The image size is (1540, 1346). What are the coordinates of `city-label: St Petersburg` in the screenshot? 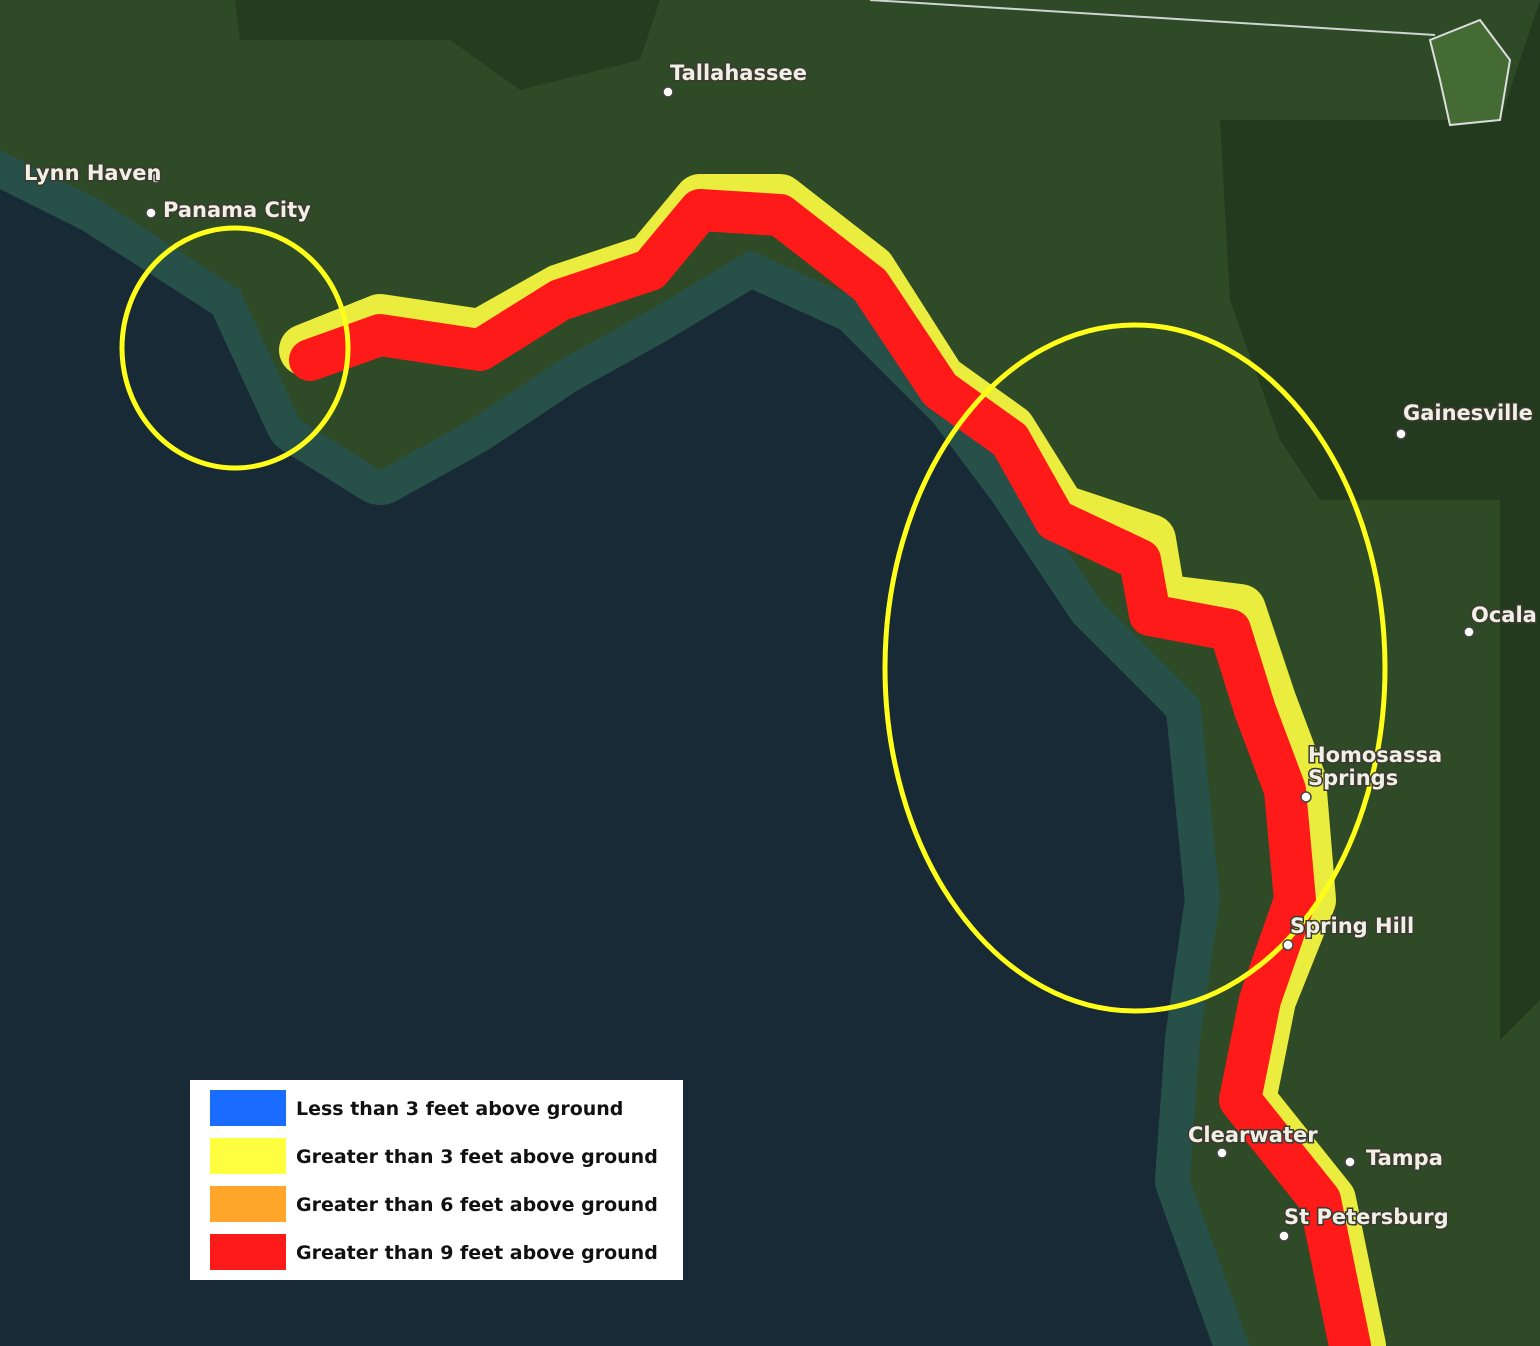 It's located at (1366, 1217).